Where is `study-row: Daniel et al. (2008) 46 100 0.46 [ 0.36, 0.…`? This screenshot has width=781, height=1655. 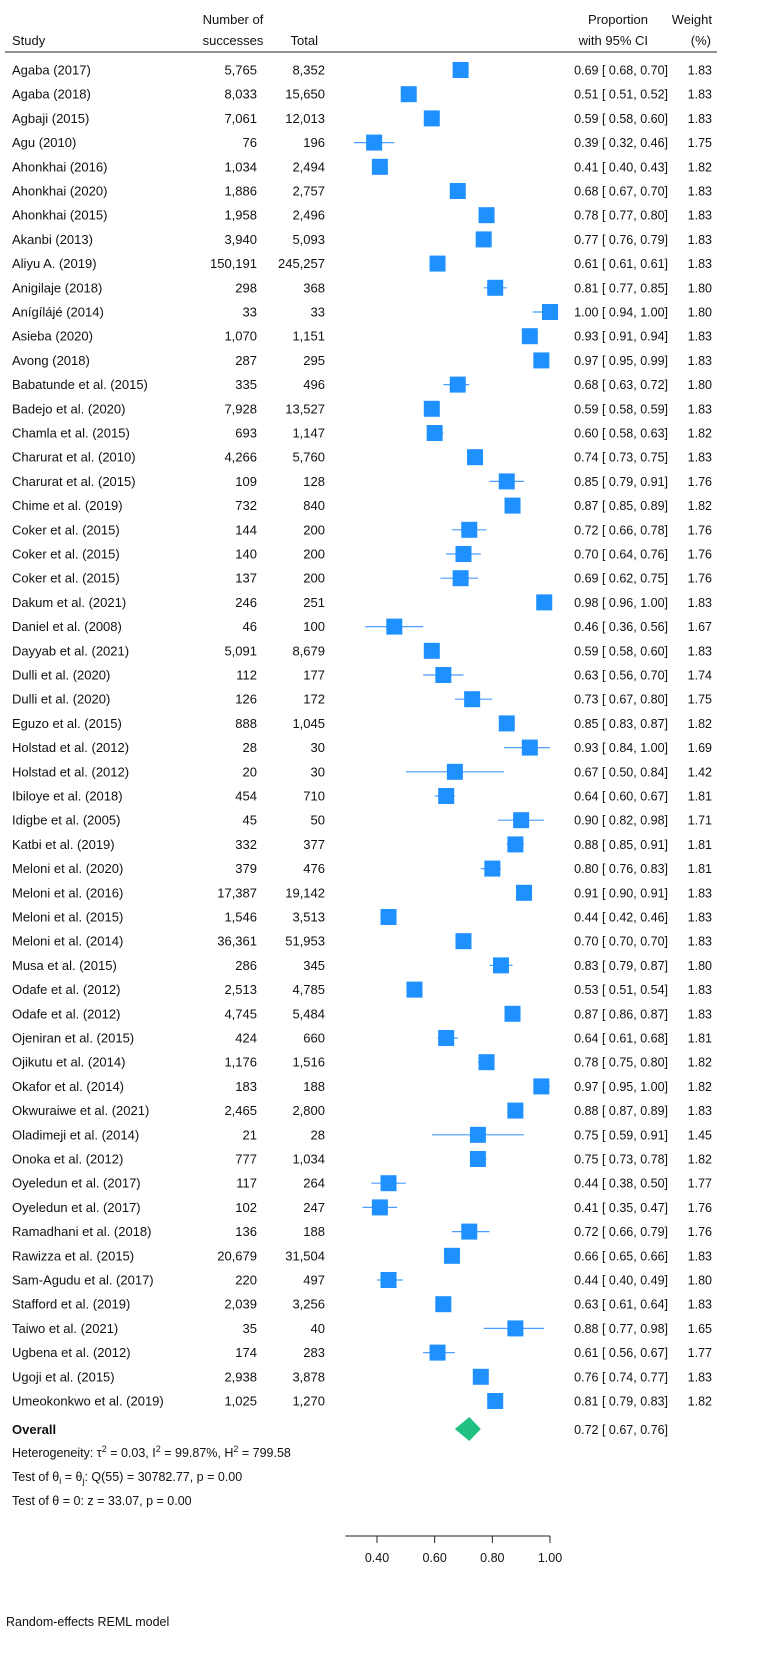 study-row: Daniel et al. (2008) 46 100 0.46 [ 0.36, 0.… is located at coordinates (362, 626).